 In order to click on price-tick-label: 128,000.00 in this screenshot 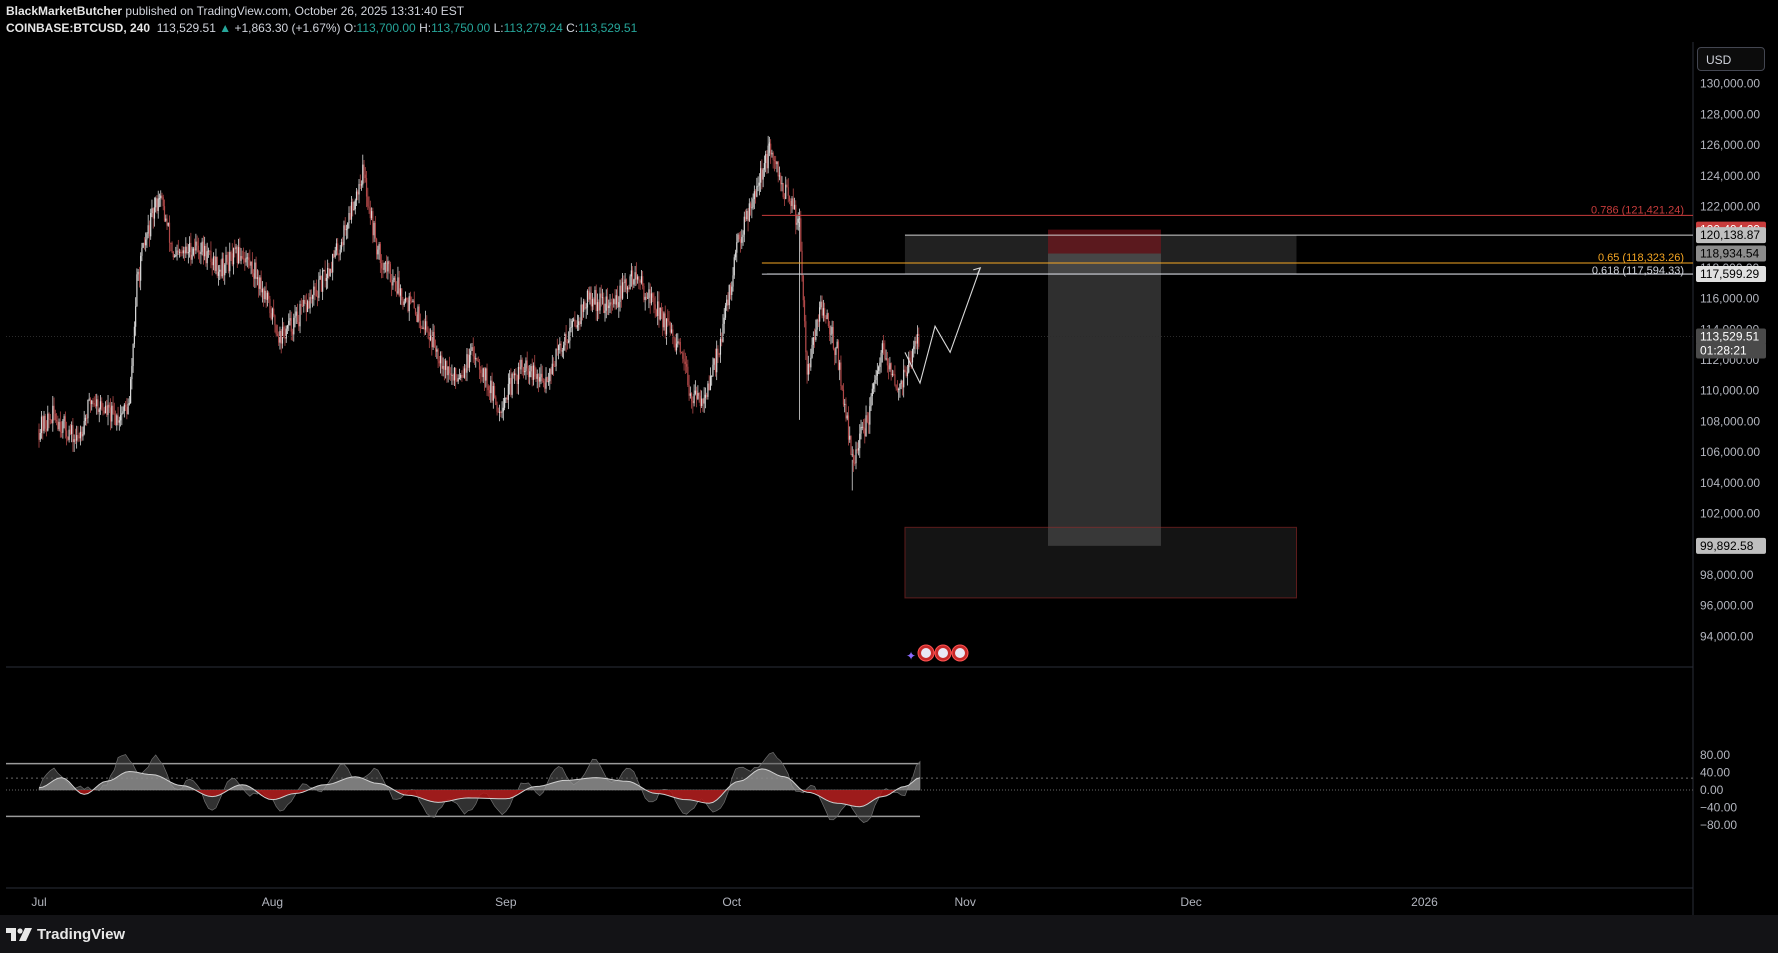, I will do `click(1730, 114)`.